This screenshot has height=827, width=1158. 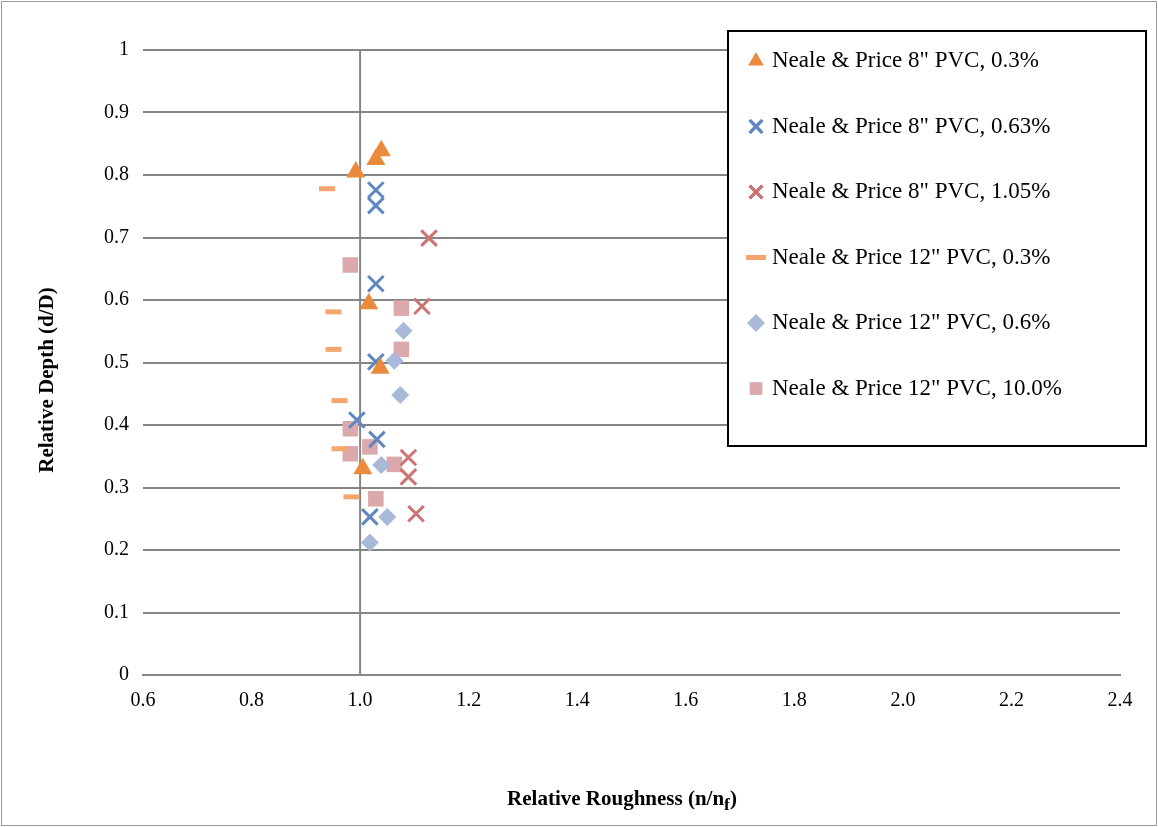 I want to click on legend-label: Neale & Price 12" PVC, 10.0%, so click(x=917, y=387).